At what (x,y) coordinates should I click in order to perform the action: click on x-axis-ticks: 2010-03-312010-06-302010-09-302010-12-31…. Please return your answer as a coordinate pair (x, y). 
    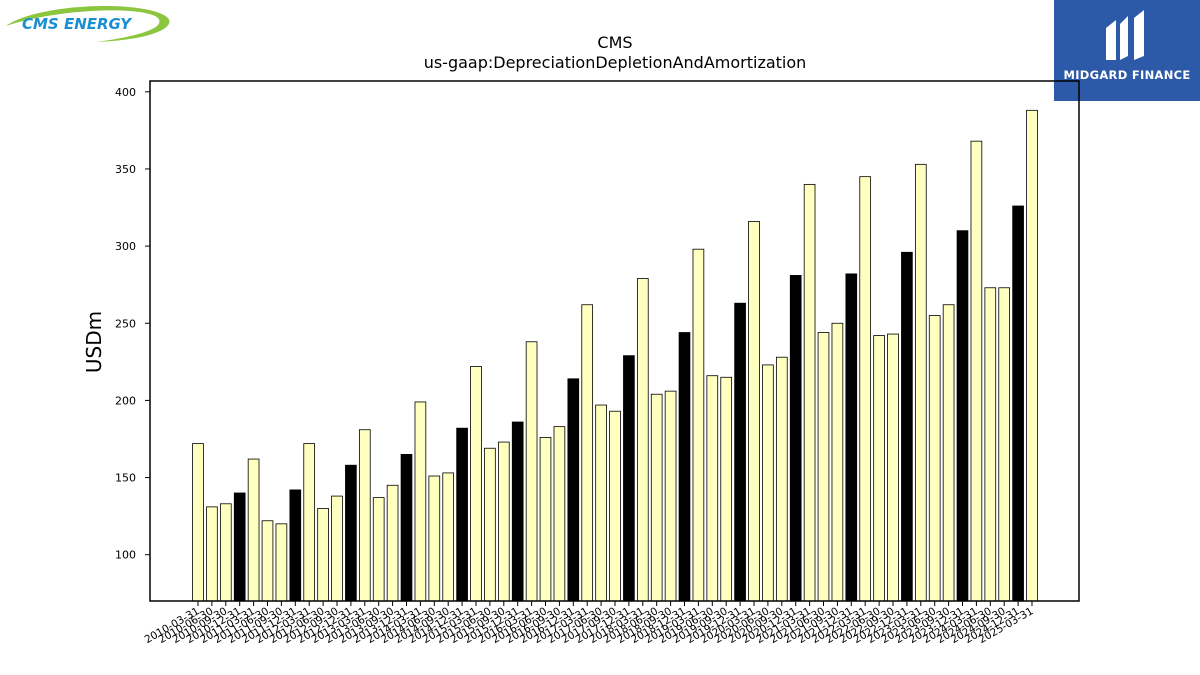
    Looking at the image, I should click on (589, 623).